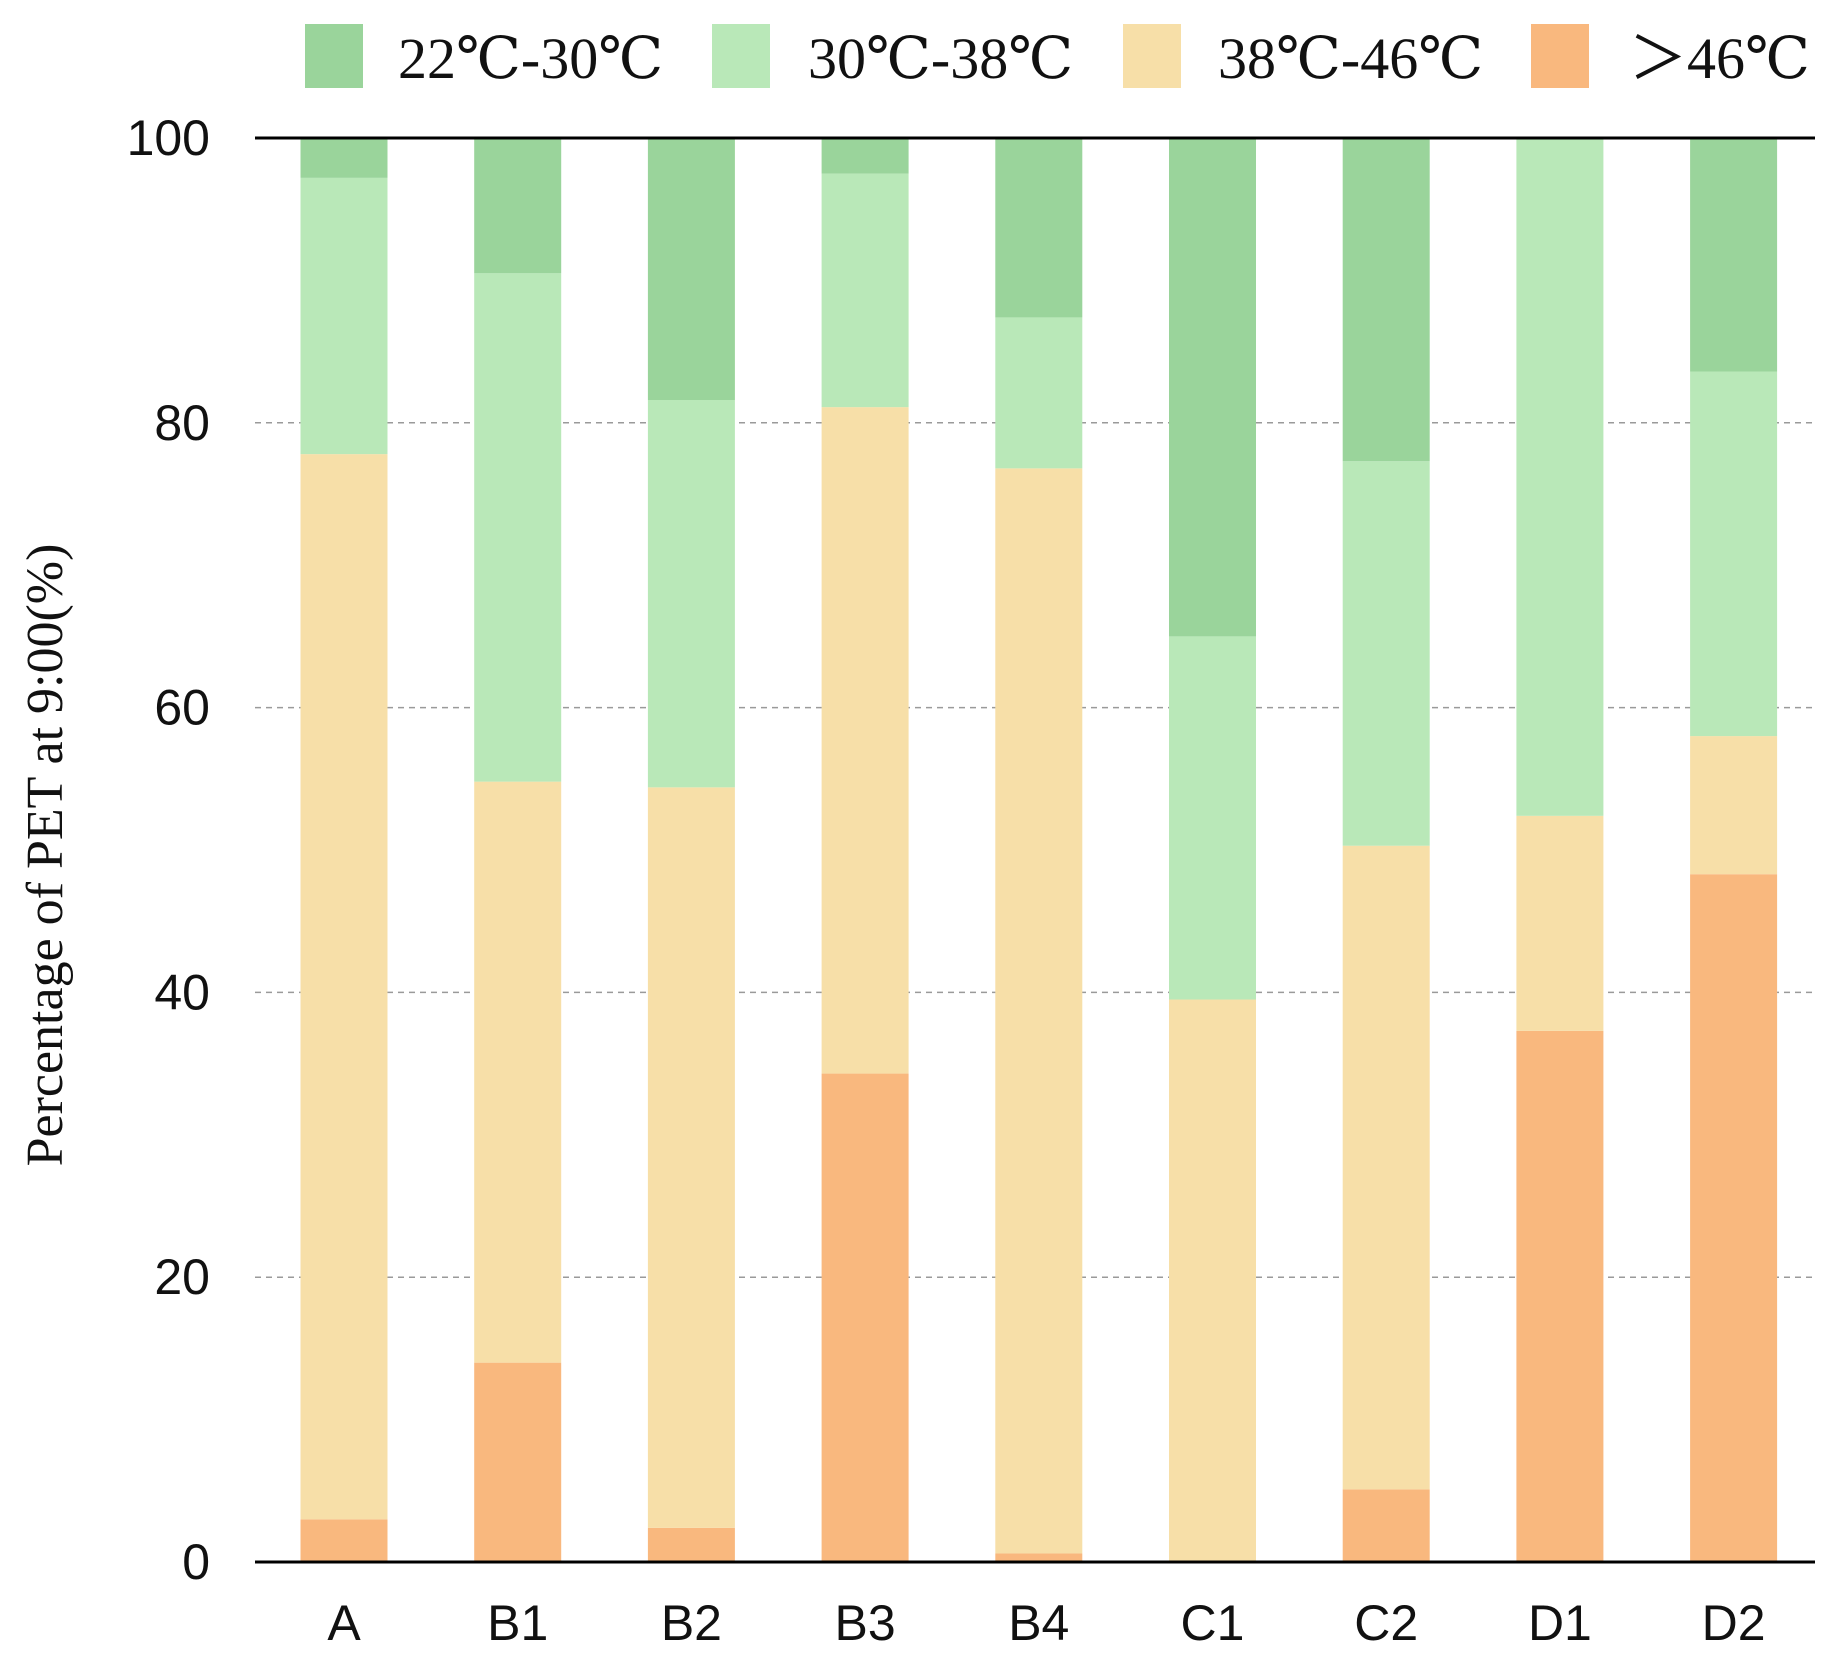 This screenshot has width=1846, height=1666. What do you see at coordinates (1212, 818) in the screenshot?
I see `bar-c1-30-c-38-c` at bounding box center [1212, 818].